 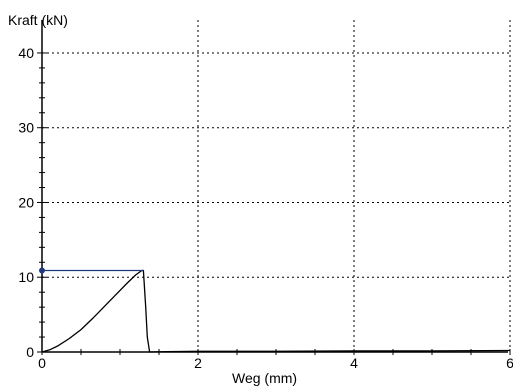 I want to click on y-tick-label-0: 0, so click(x=30, y=352).